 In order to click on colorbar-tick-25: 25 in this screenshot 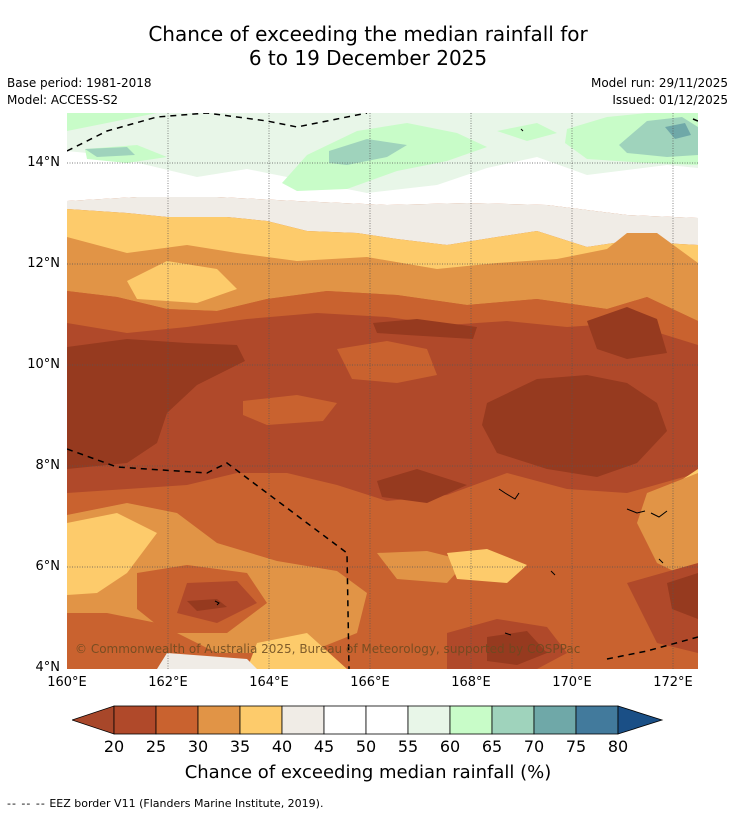, I will do `click(156, 746)`.